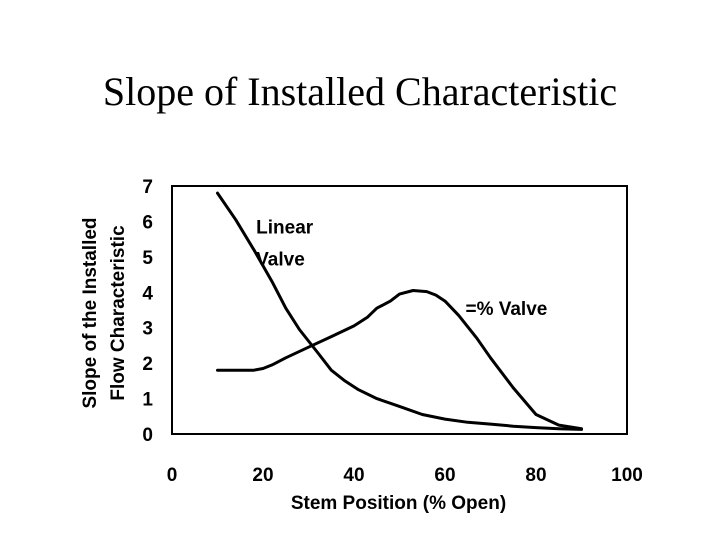  What do you see at coordinates (285, 228) in the screenshot?
I see `series-label-0-line-0: Linear` at bounding box center [285, 228].